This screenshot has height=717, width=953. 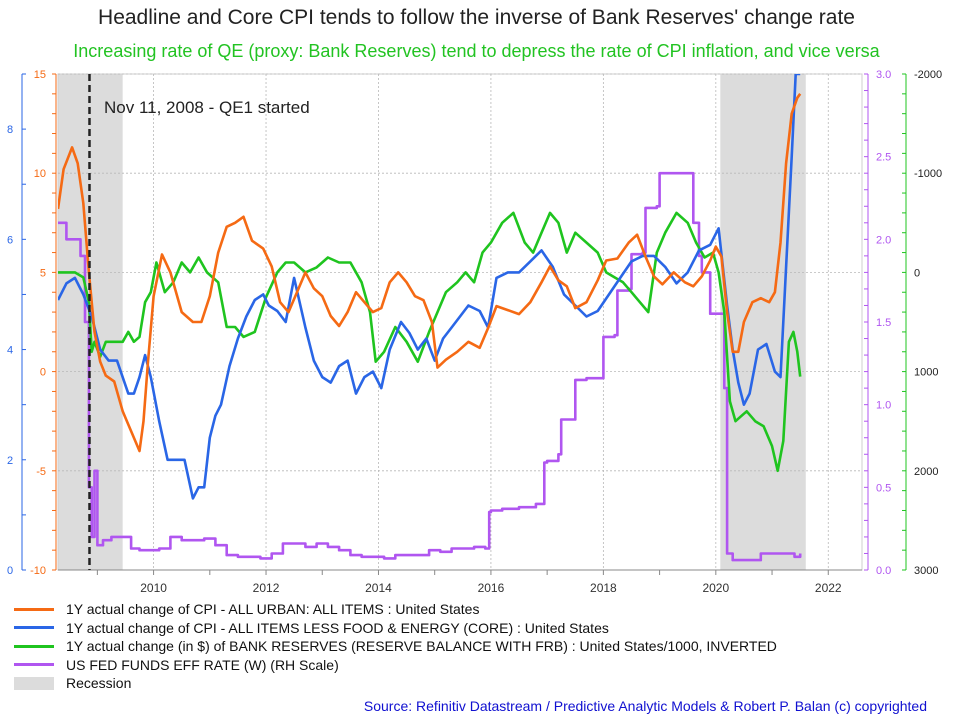 What do you see at coordinates (34, 665) in the screenshot?
I see `legend-swatch-fedfunds` at bounding box center [34, 665].